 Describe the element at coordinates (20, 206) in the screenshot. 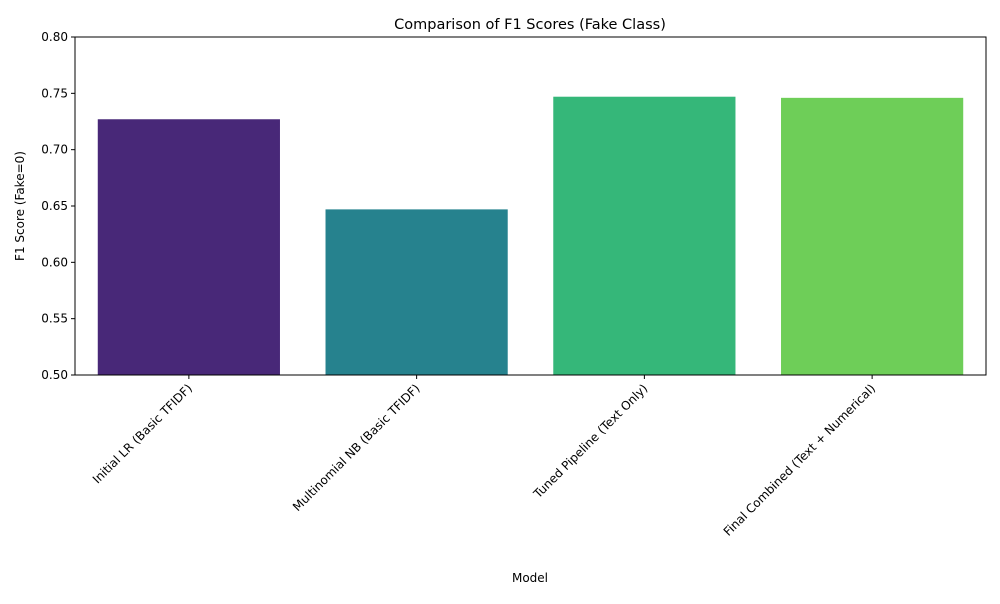

I see `y-axis-label: F1 Score (Fake=0)` at that location.